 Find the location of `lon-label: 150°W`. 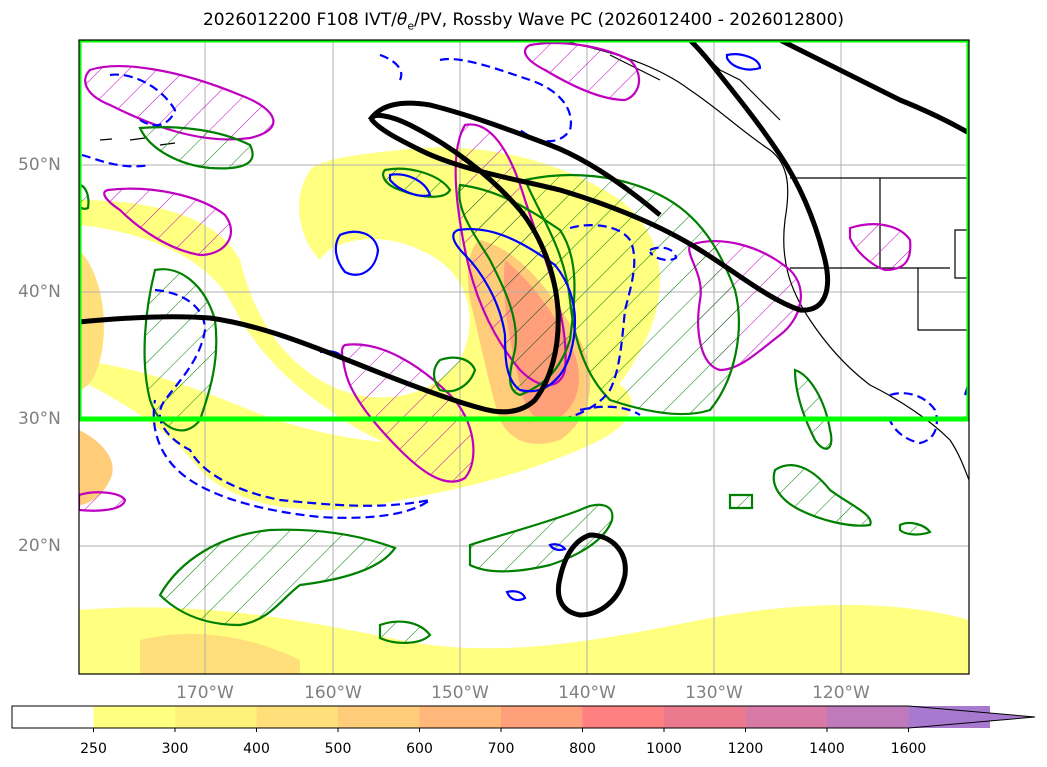

lon-label: 150°W is located at coordinates (460, 693).